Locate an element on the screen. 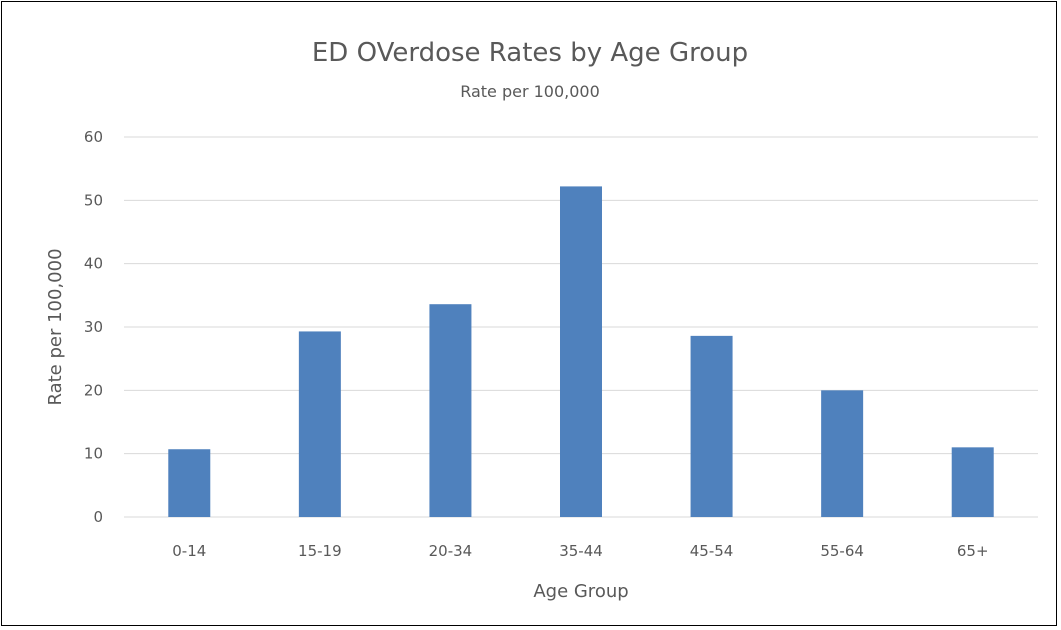  x-tick-label: 65+ is located at coordinates (973, 551).